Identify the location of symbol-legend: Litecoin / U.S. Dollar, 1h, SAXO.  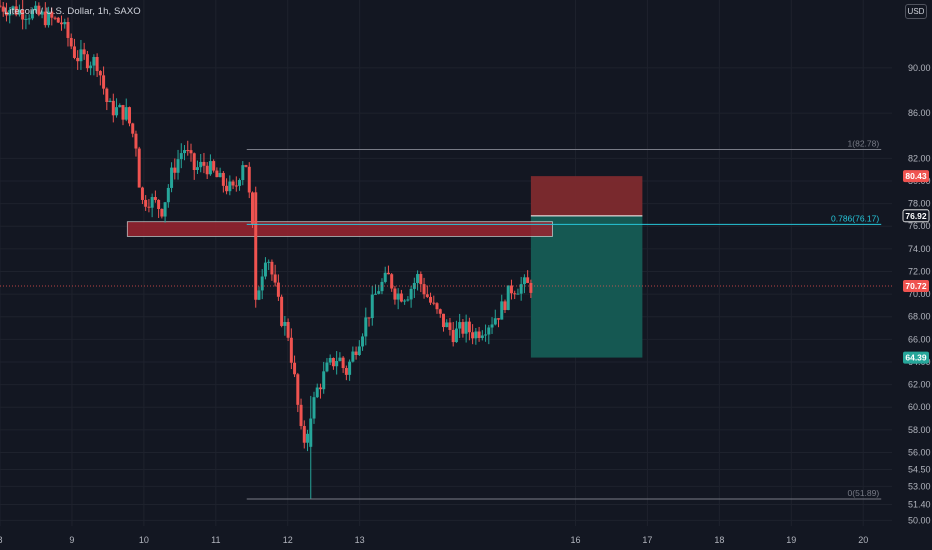
(72, 11).